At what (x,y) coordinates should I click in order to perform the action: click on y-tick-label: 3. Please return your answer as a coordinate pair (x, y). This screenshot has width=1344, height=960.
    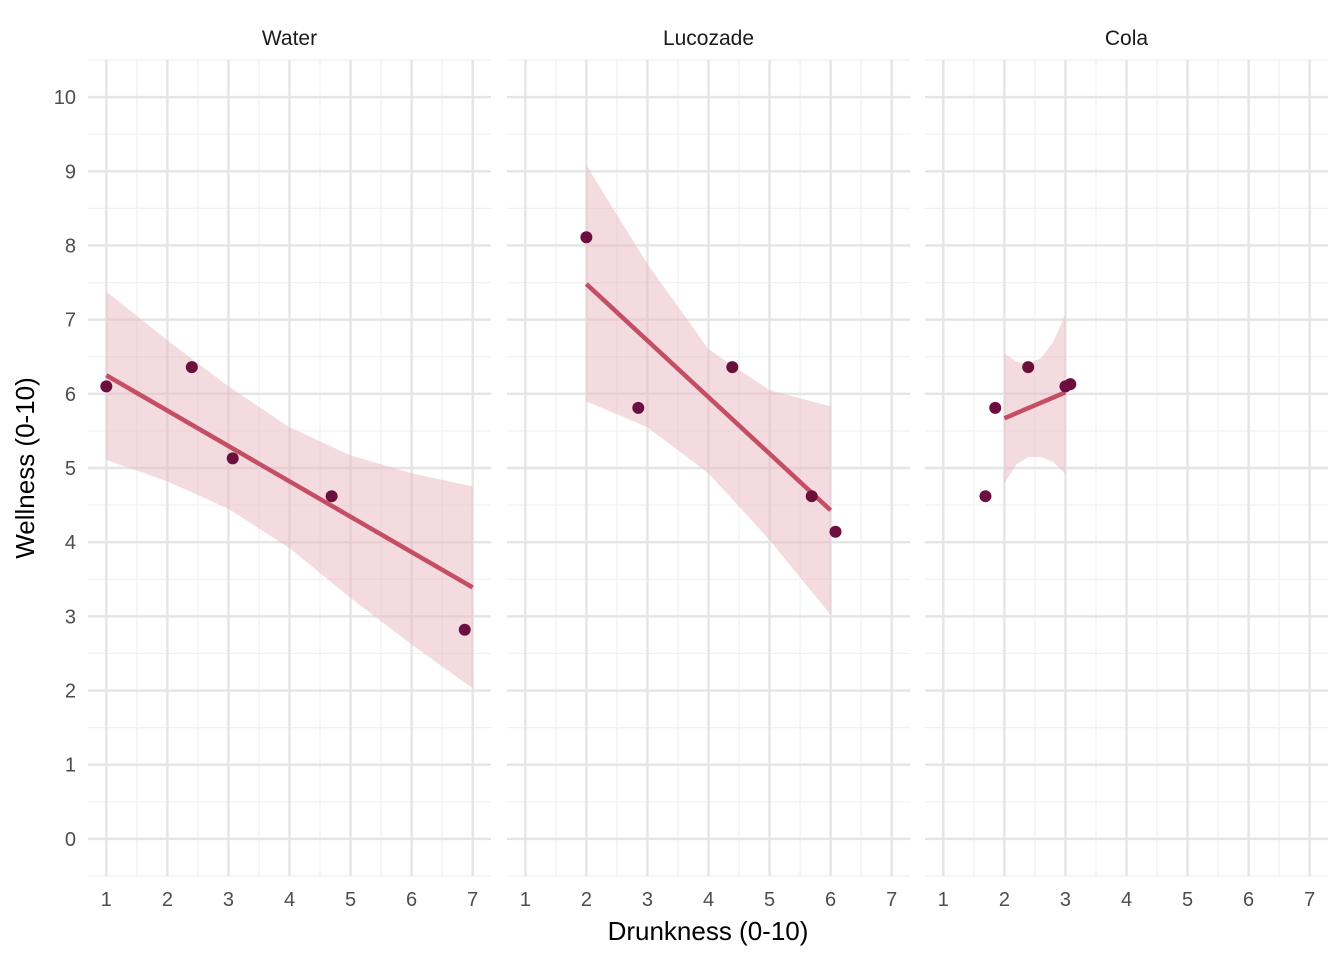
    Looking at the image, I should click on (70, 617).